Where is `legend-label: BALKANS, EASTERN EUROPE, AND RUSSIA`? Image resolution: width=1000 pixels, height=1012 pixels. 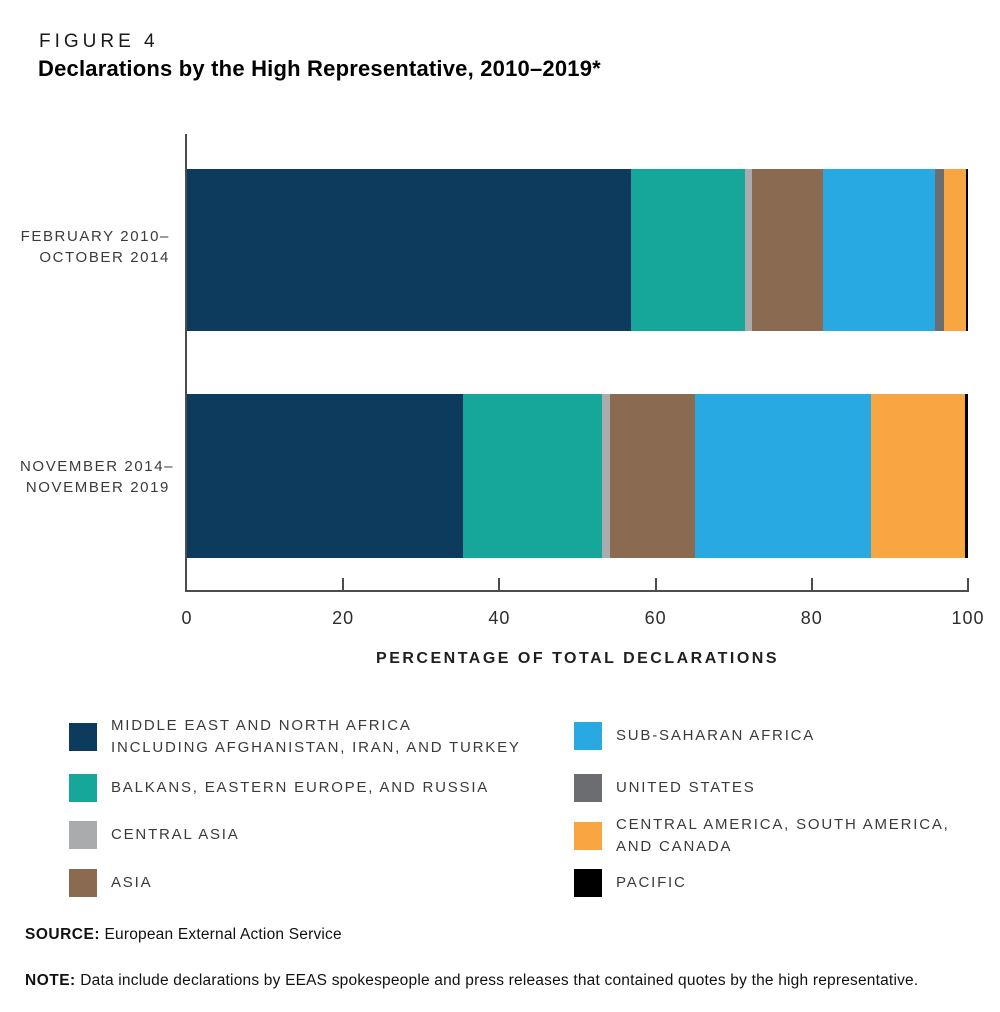 legend-label: BALKANS, EASTERN EUROPE, AND RUSSIA is located at coordinates (300, 787).